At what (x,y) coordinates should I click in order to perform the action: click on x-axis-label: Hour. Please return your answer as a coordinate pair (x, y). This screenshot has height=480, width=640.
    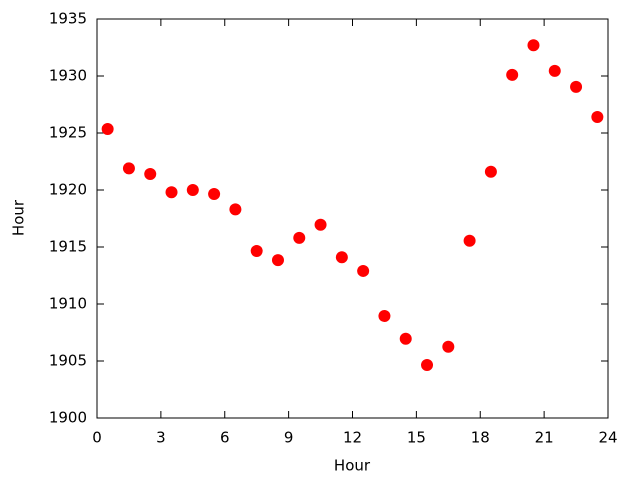
    Looking at the image, I should click on (352, 466).